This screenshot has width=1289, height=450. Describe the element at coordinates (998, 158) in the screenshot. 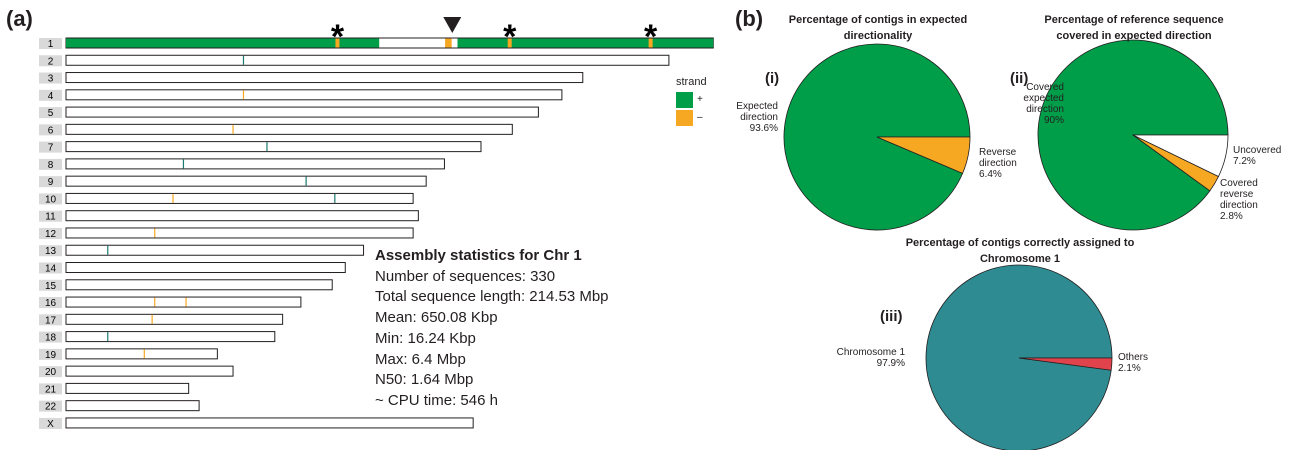

I see `category: Reverse direction` at that location.